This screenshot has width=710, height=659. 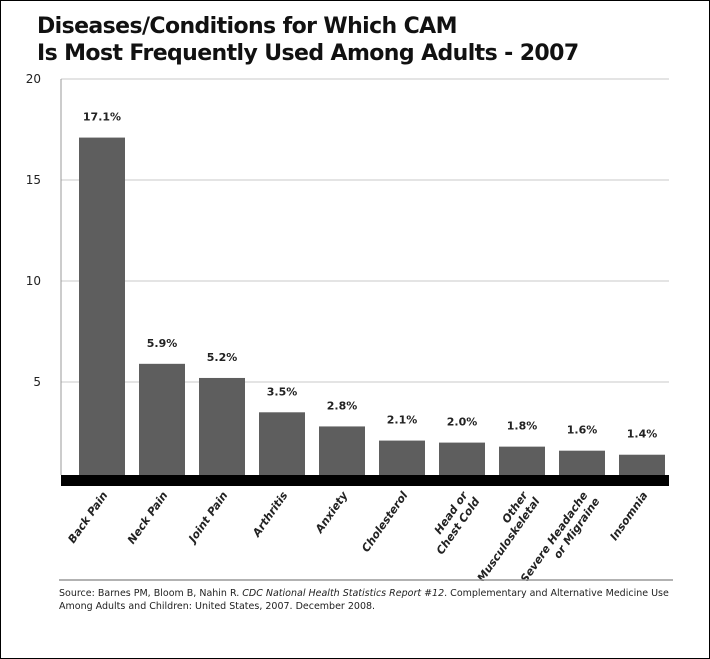 I want to click on data-label: 17.1%, so click(x=102, y=117).